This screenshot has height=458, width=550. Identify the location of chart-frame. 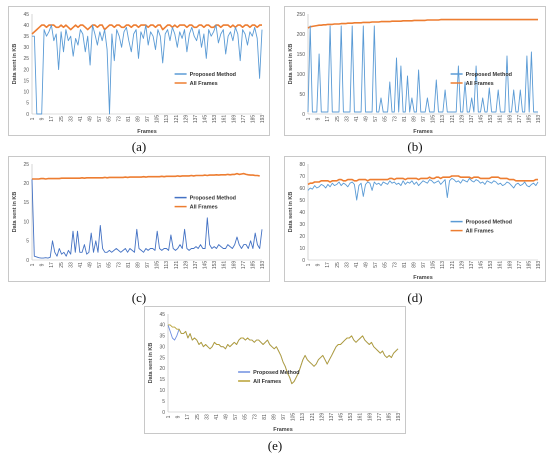
(275, 370).